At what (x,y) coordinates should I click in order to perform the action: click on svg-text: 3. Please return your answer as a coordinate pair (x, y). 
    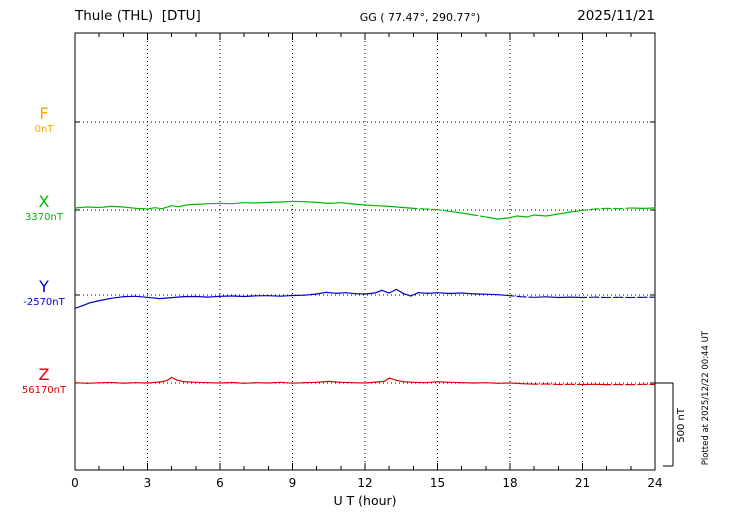
    Looking at the image, I should click on (148, 483).